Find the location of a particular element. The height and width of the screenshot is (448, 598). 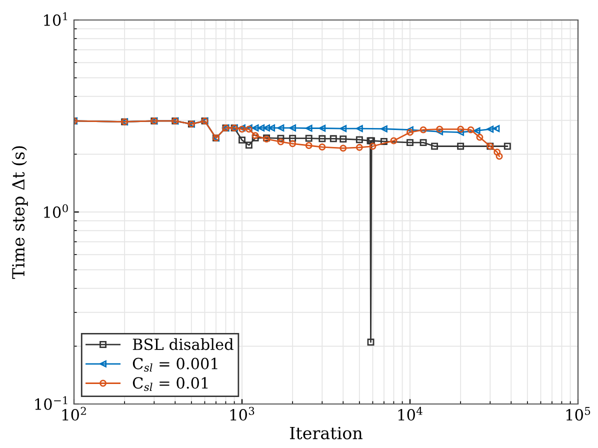

y-tick-label: 10$^{0}$ is located at coordinates (56, 211).